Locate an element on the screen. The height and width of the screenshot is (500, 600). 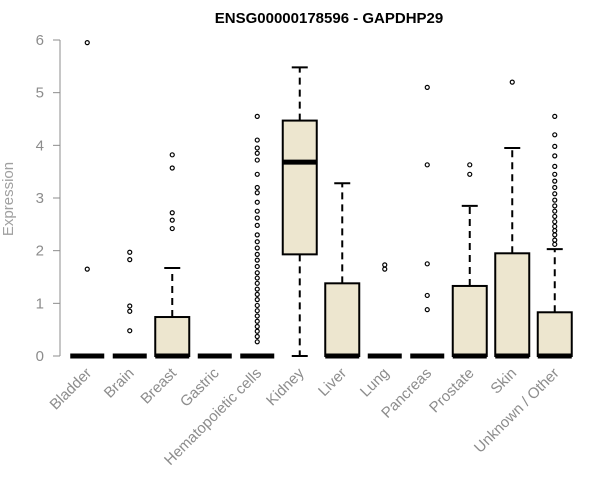
box-brain is located at coordinates (129, 304).